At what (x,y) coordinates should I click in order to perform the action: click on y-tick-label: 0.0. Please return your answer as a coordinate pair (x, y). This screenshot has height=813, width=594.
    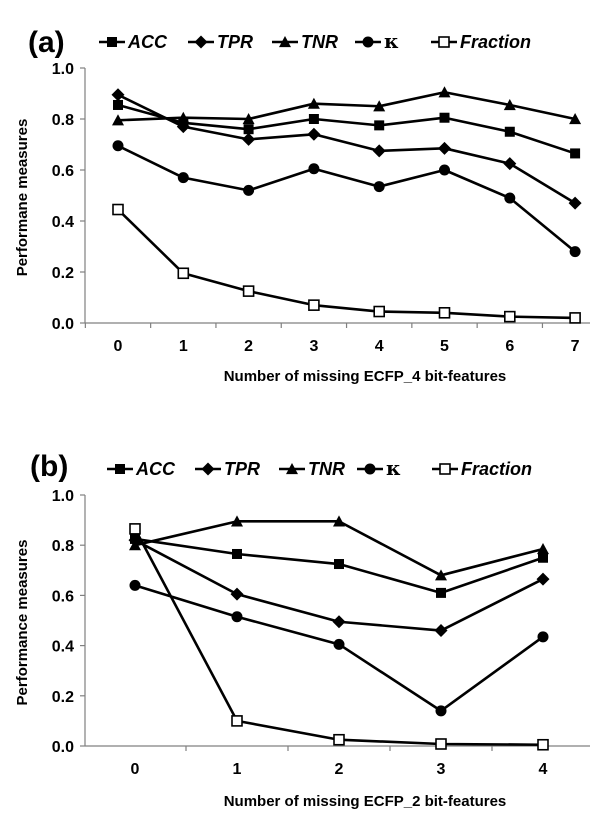
    Looking at the image, I should click on (63, 747).